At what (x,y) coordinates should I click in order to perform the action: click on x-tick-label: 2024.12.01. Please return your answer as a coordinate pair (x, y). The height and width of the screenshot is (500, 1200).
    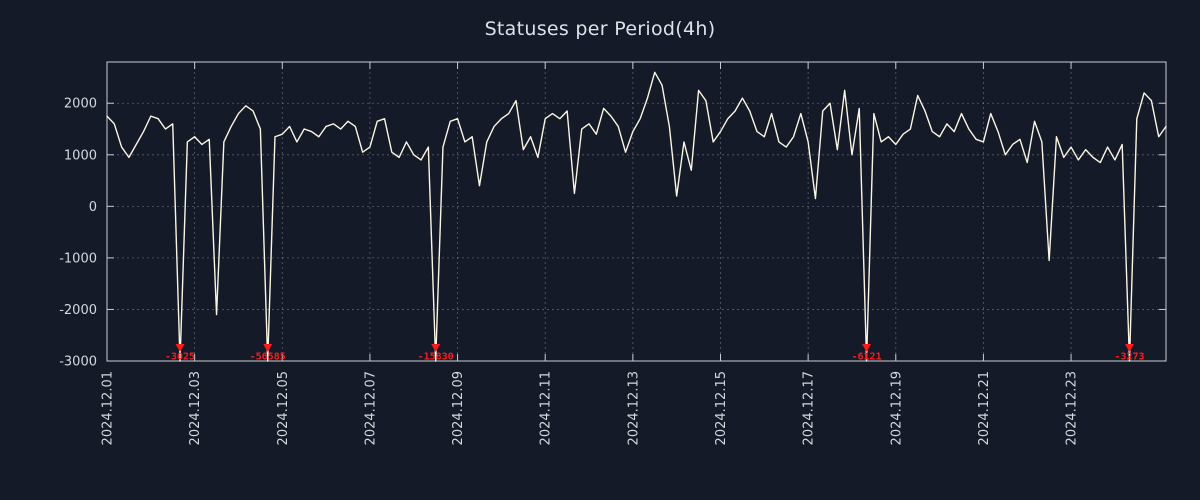
    Looking at the image, I should click on (108, 408).